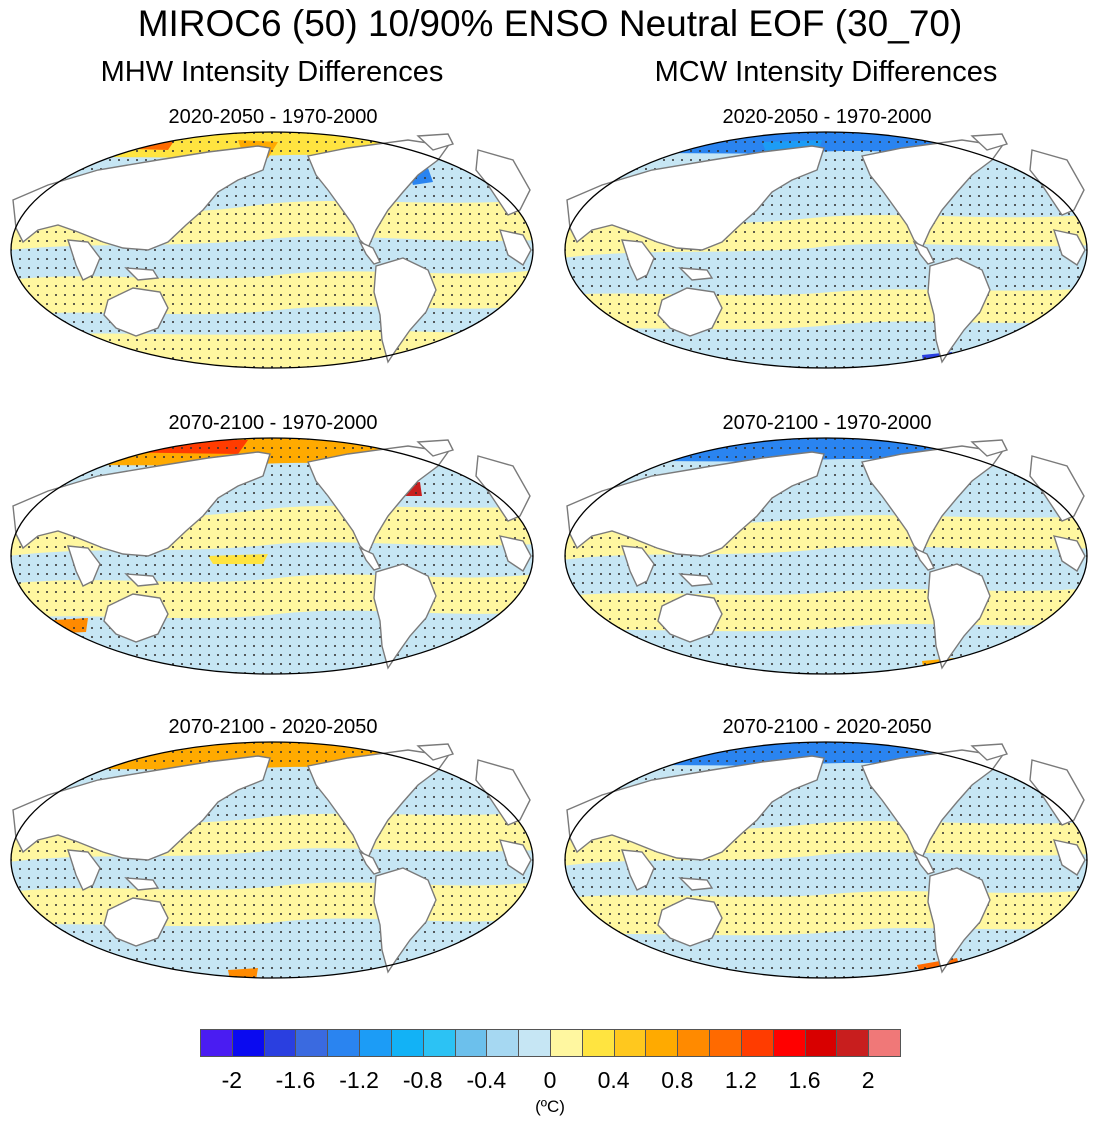  I want to click on colorbar-tick-label: 2, so click(868, 1080).